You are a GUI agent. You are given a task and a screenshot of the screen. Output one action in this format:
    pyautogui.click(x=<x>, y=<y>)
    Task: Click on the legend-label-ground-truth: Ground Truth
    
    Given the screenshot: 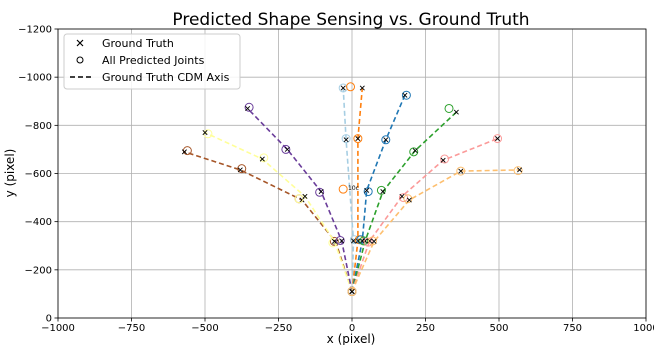 What is the action you would take?
    pyautogui.click(x=138, y=43)
    